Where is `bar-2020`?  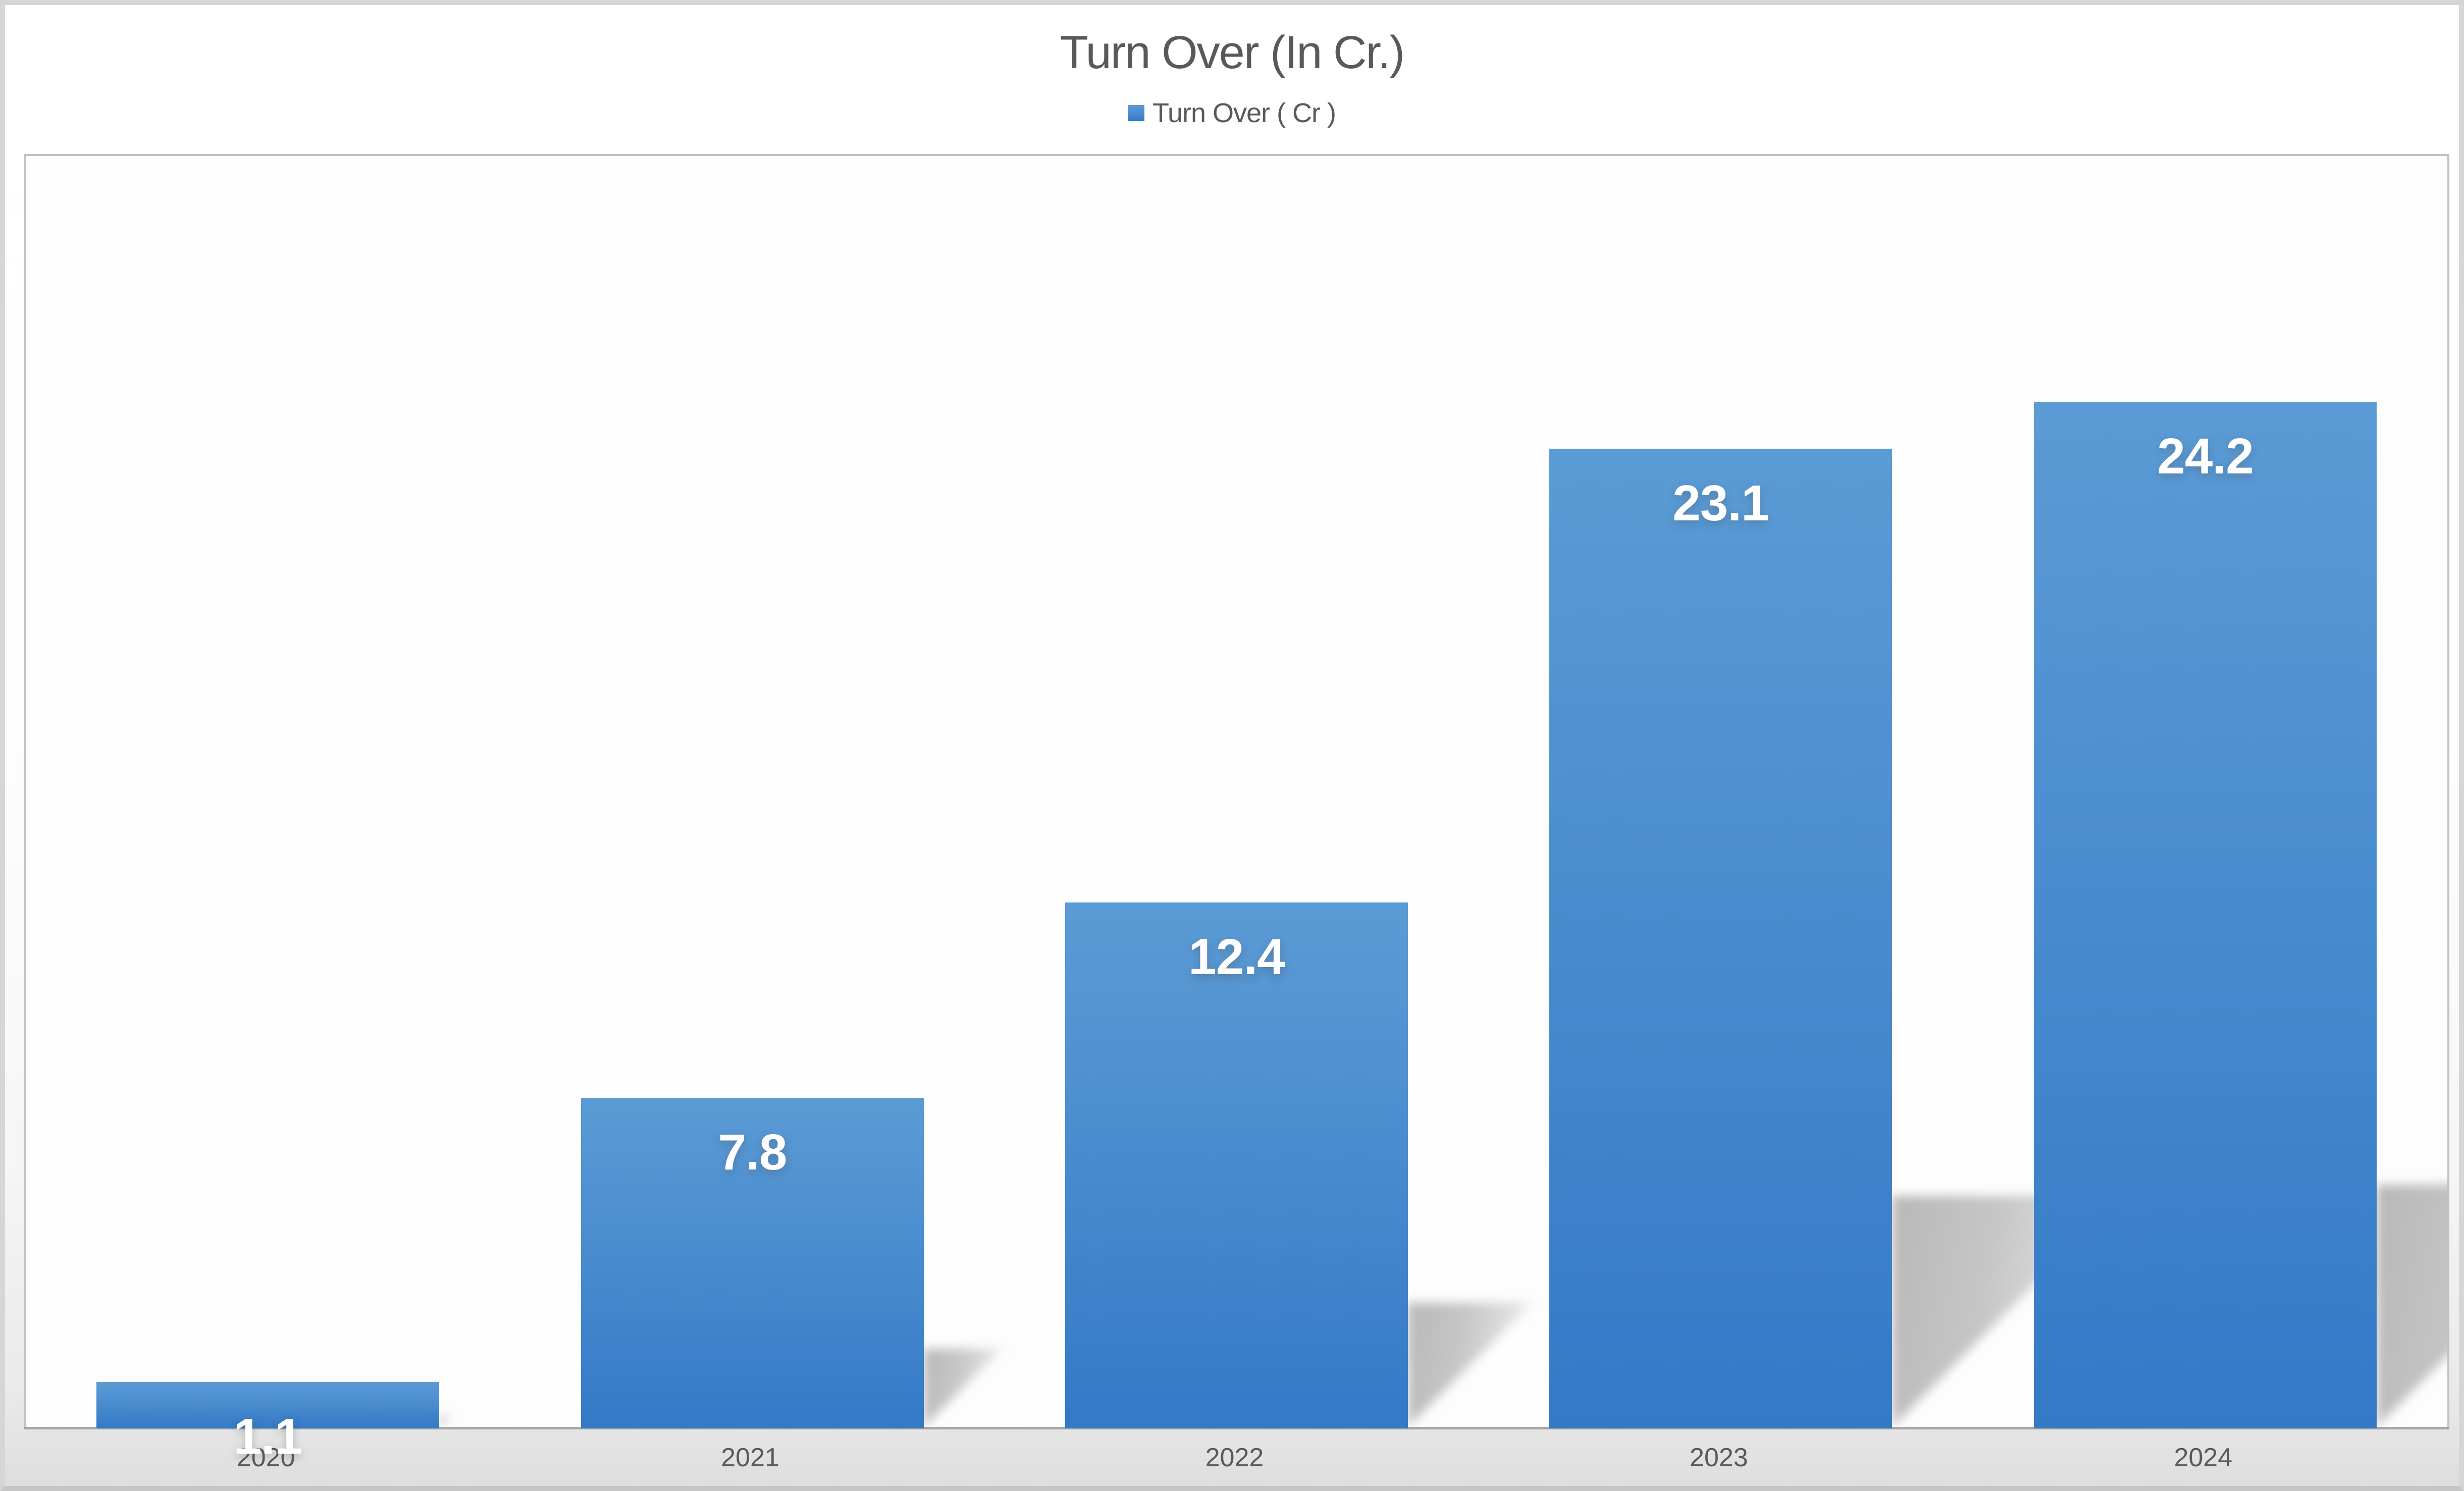
bar-2020 is located at coordinates (267, 1405).